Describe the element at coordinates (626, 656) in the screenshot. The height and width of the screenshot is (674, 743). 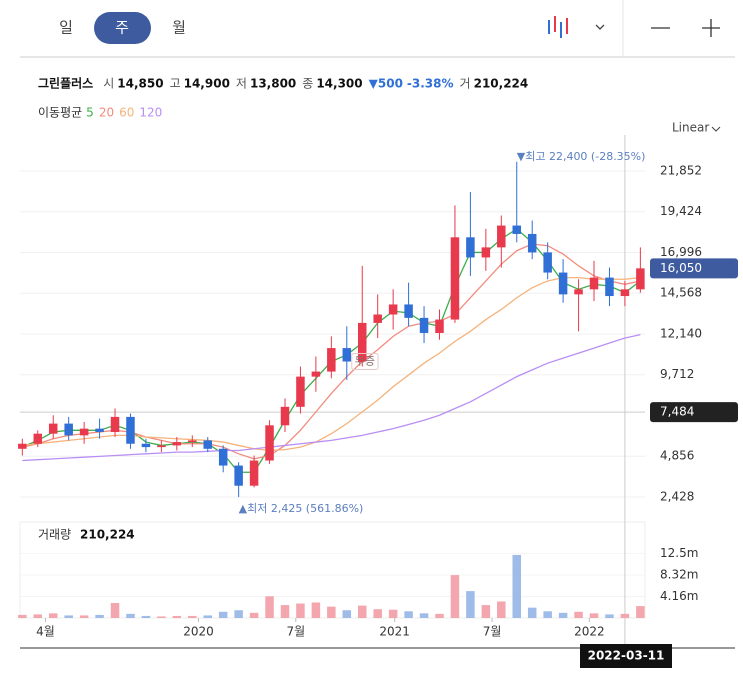
I see `crosshair-date: 2022-03-11` at that location.